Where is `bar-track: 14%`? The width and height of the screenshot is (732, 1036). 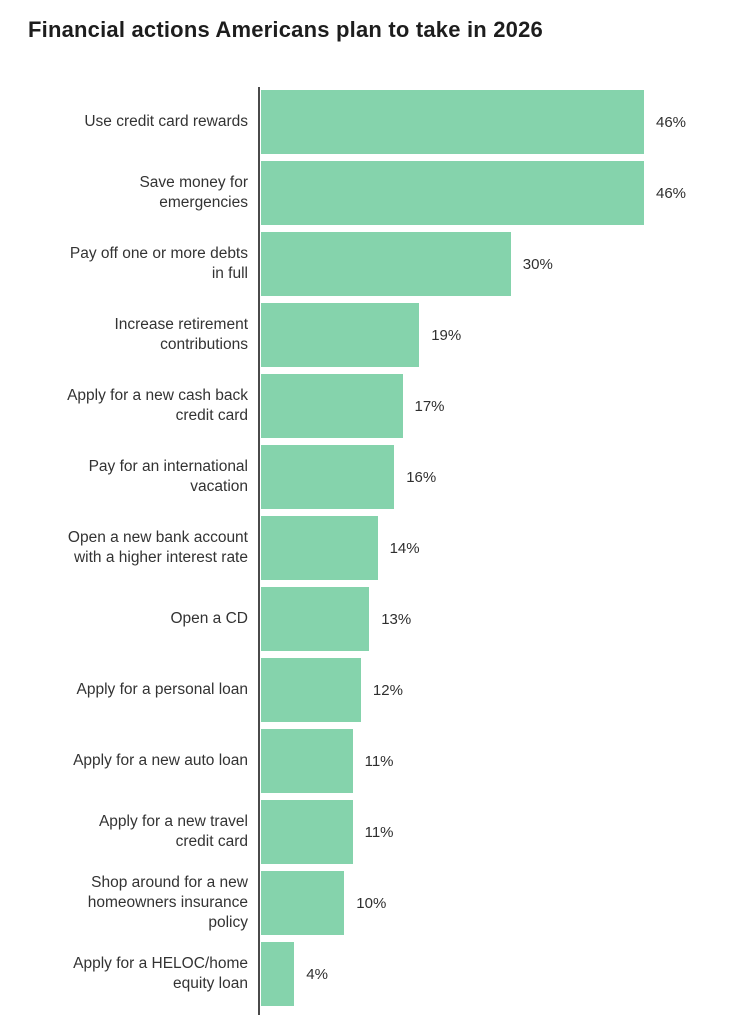
bar-track: 14% is located at coordinates (340, 548).